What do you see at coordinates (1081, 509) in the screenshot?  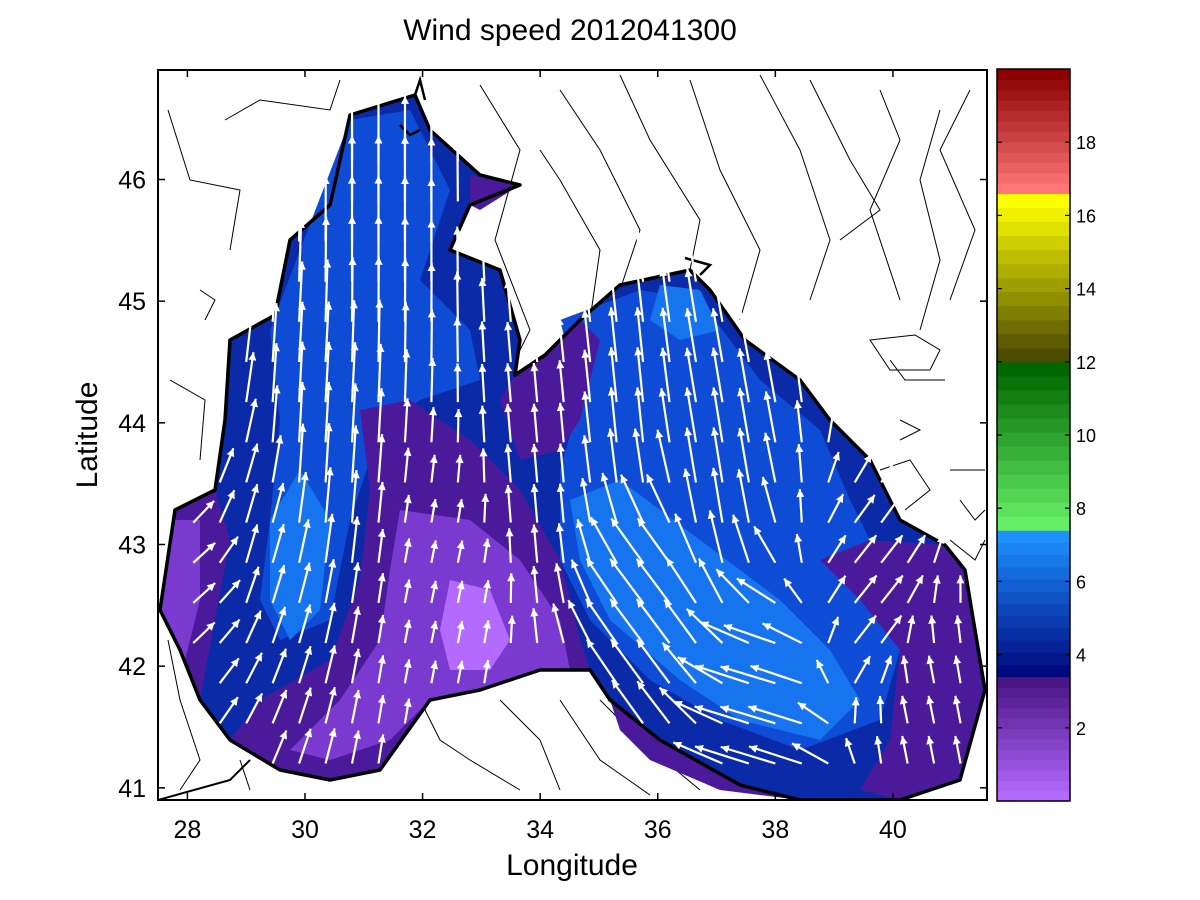 I see `colorbar-tick-label: 8` at bounding box center [1081, 509].